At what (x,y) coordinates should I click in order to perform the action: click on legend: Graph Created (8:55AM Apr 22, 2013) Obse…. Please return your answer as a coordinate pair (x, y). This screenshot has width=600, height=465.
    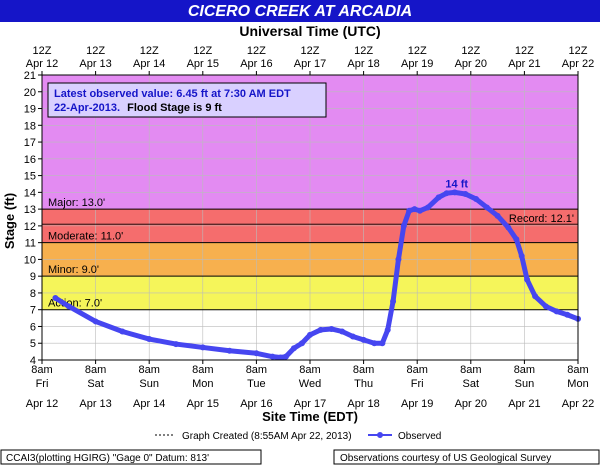
    Looking at the image, I should click on (298, 436).